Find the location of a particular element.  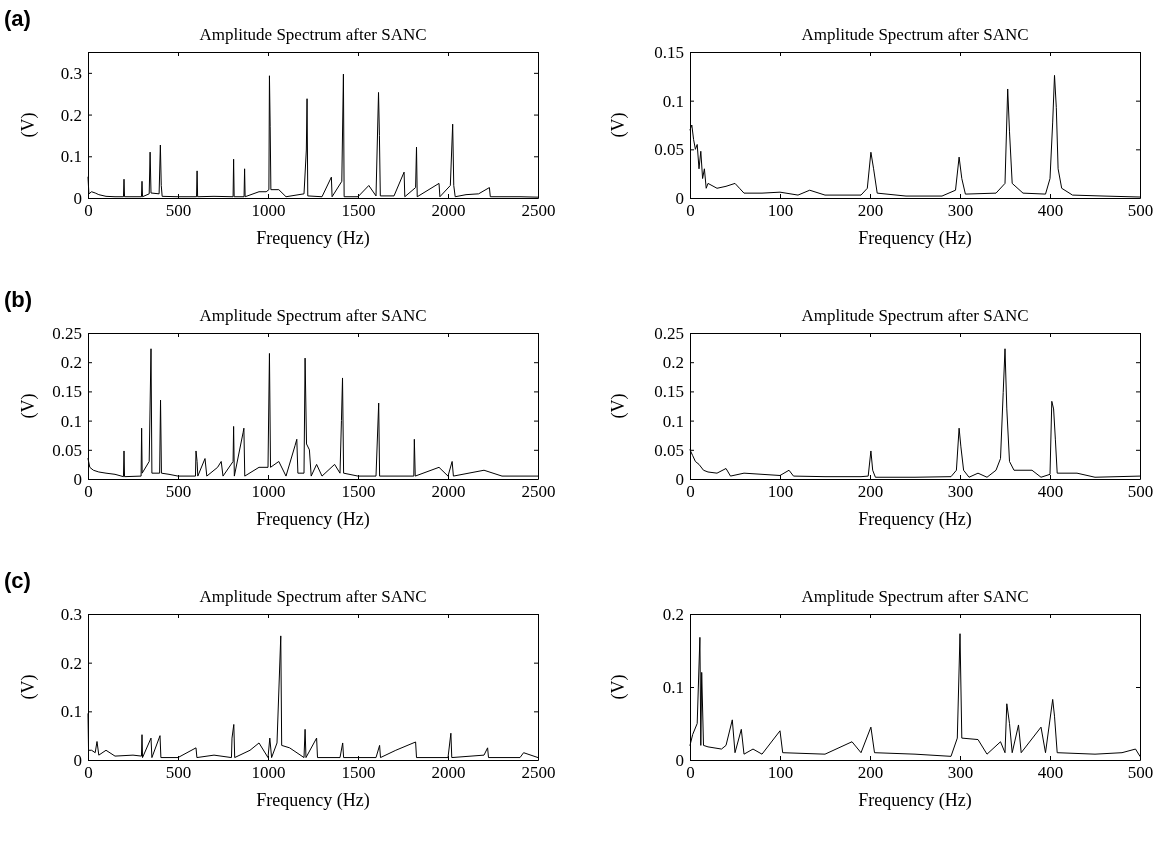

text: (c) is located at coordinates (17, 580).